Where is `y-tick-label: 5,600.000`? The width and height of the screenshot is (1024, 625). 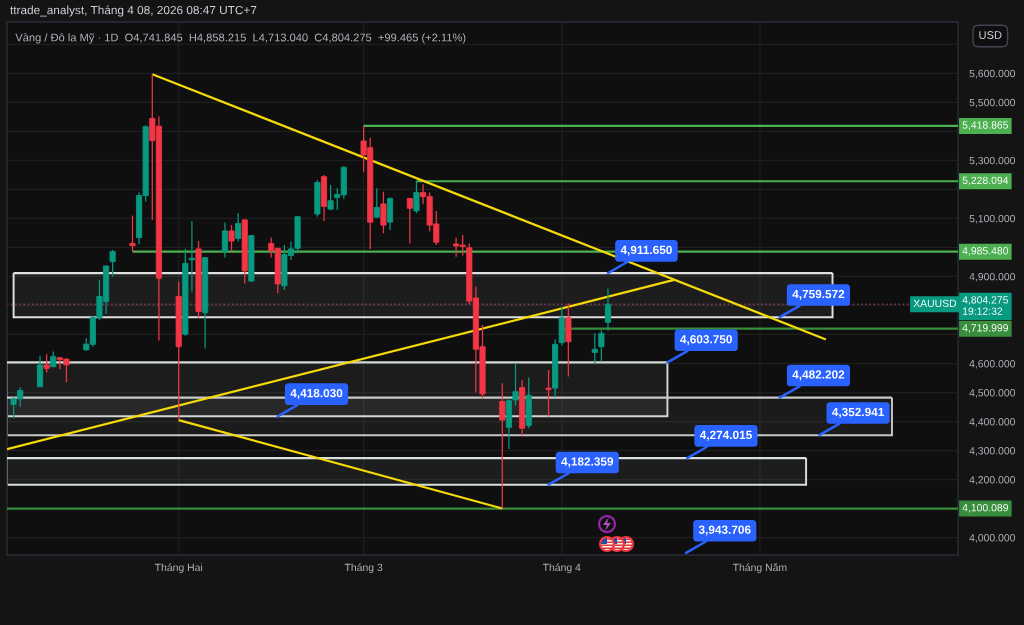
y-tick-label: 5,600.000 is located at coordinates (992, 74).